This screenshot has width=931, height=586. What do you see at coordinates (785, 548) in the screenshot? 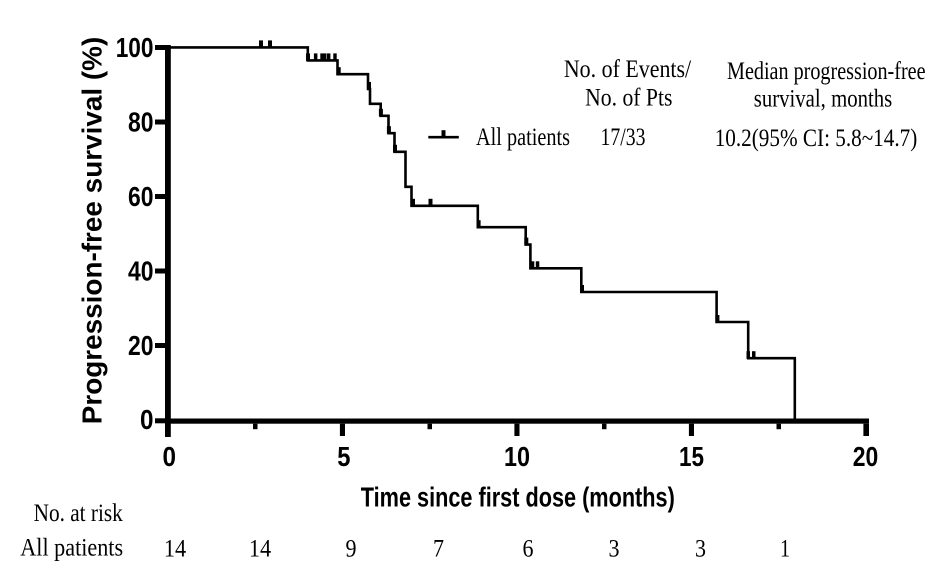
I see `svg-text: 1` at bounding box center [785, 548].